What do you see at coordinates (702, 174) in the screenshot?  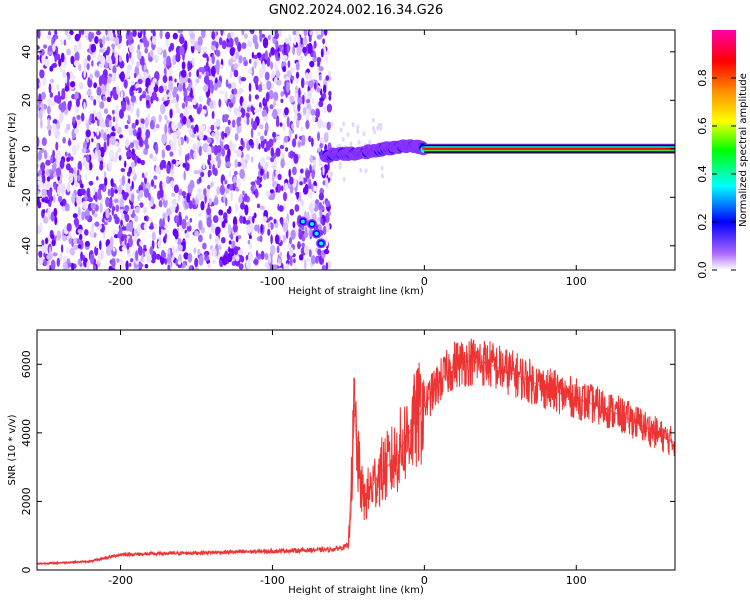 I see `colorbar-tick-label: 0.4` at bounding box center [702, 174].